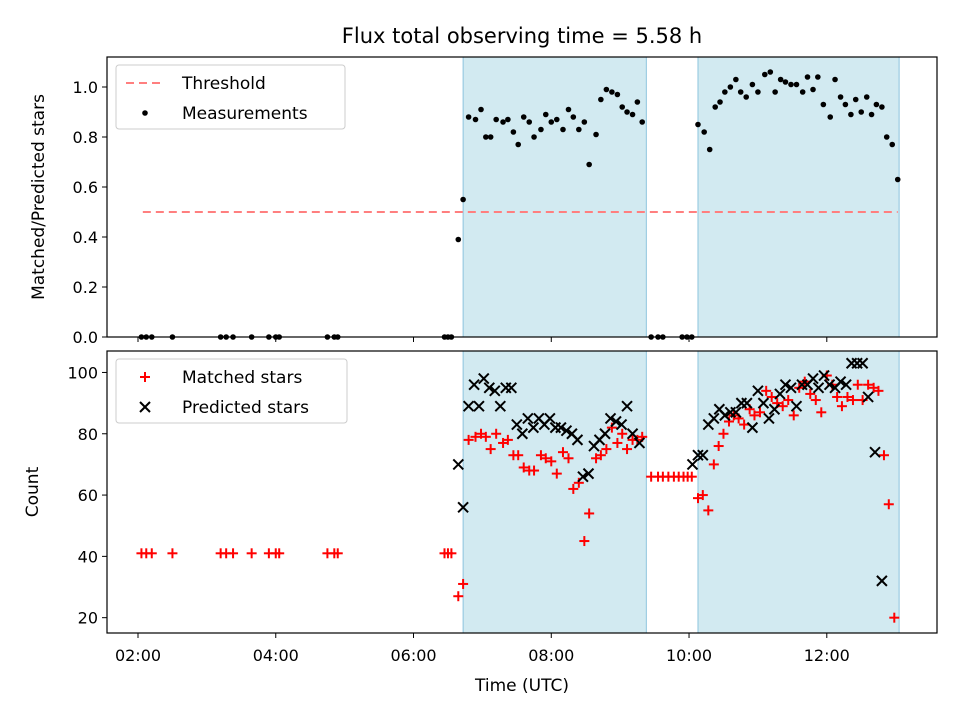 Image resolution: width=960 pixels, height=720 pixels. What do you see at coordinates (827, 655) in the screenshot?
I see `x-tick-label: 12:00` at bounding box center [827, 655].